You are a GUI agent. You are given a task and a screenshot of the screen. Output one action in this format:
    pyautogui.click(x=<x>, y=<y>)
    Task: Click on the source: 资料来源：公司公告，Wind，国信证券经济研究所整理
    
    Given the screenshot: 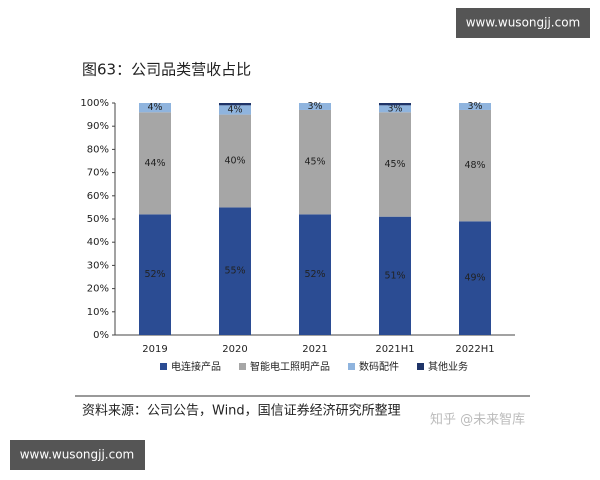 What is the action you would take?
    pyautogui.click(x=241, y=411)
    